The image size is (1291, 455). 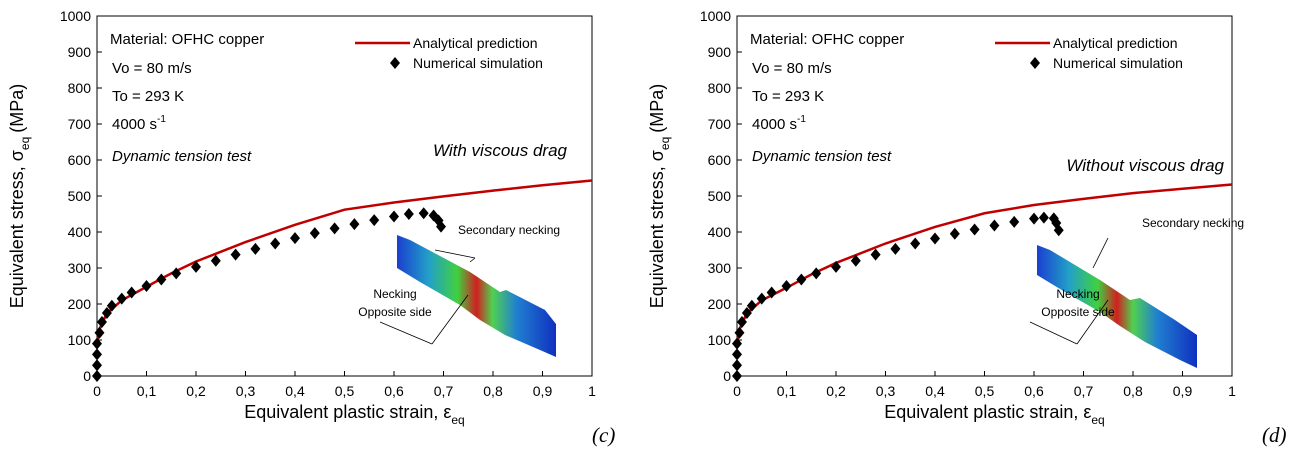 What do you see at coordinates (75, 16) in the screenshot?
I see `y-tick-label: 1000` at bounding box center [75, 16].